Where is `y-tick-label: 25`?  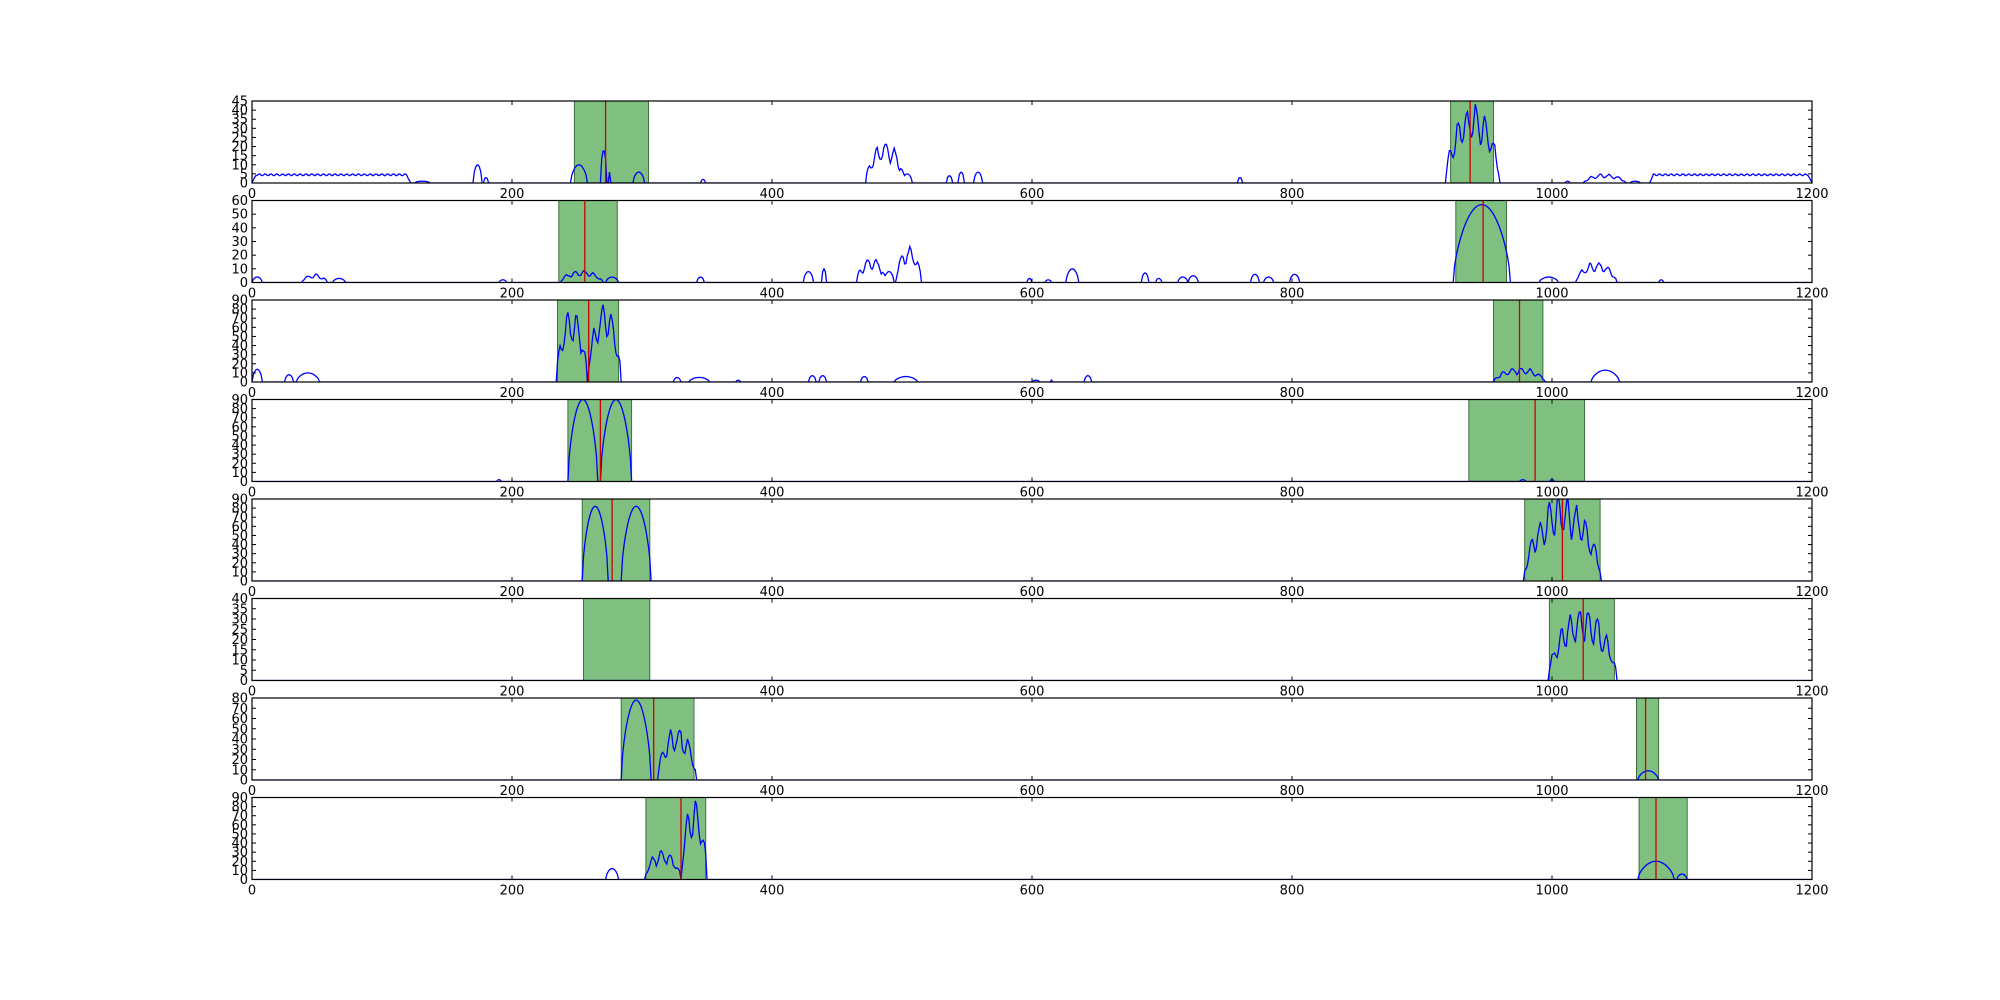 y-tick-label: 25 is located at coordinates (239, 630).